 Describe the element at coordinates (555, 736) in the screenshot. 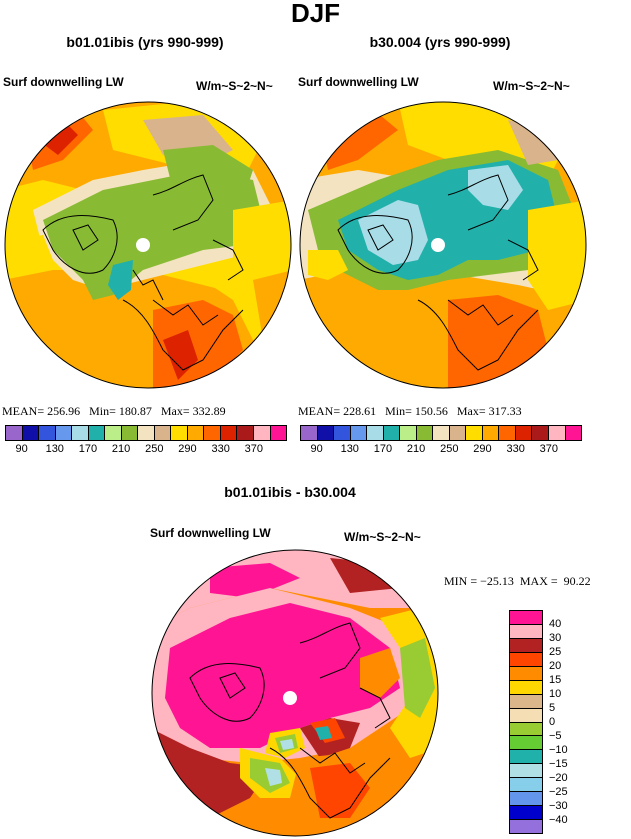

I see `colorbar-tick-label: −5` at that location.